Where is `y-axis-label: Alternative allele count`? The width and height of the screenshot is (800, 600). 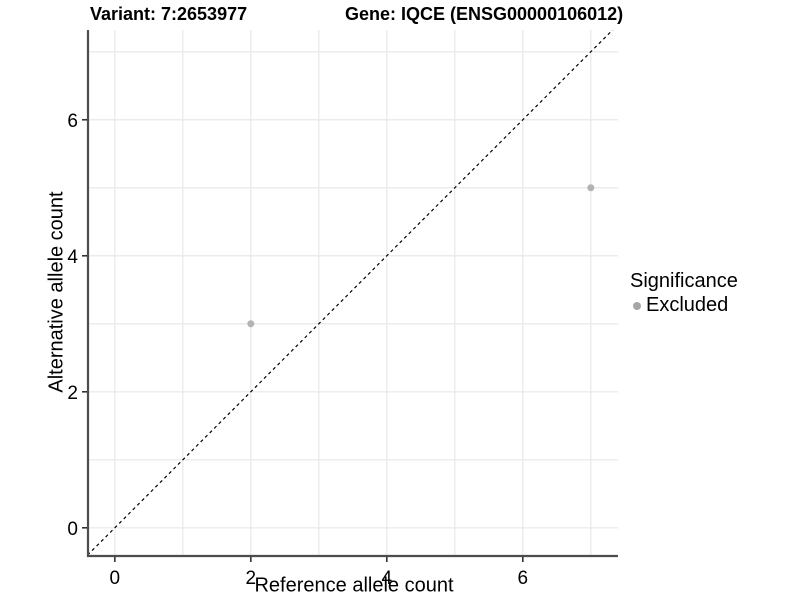 y-axis-label: Alternative allele count is located at coordinates (56, 292).